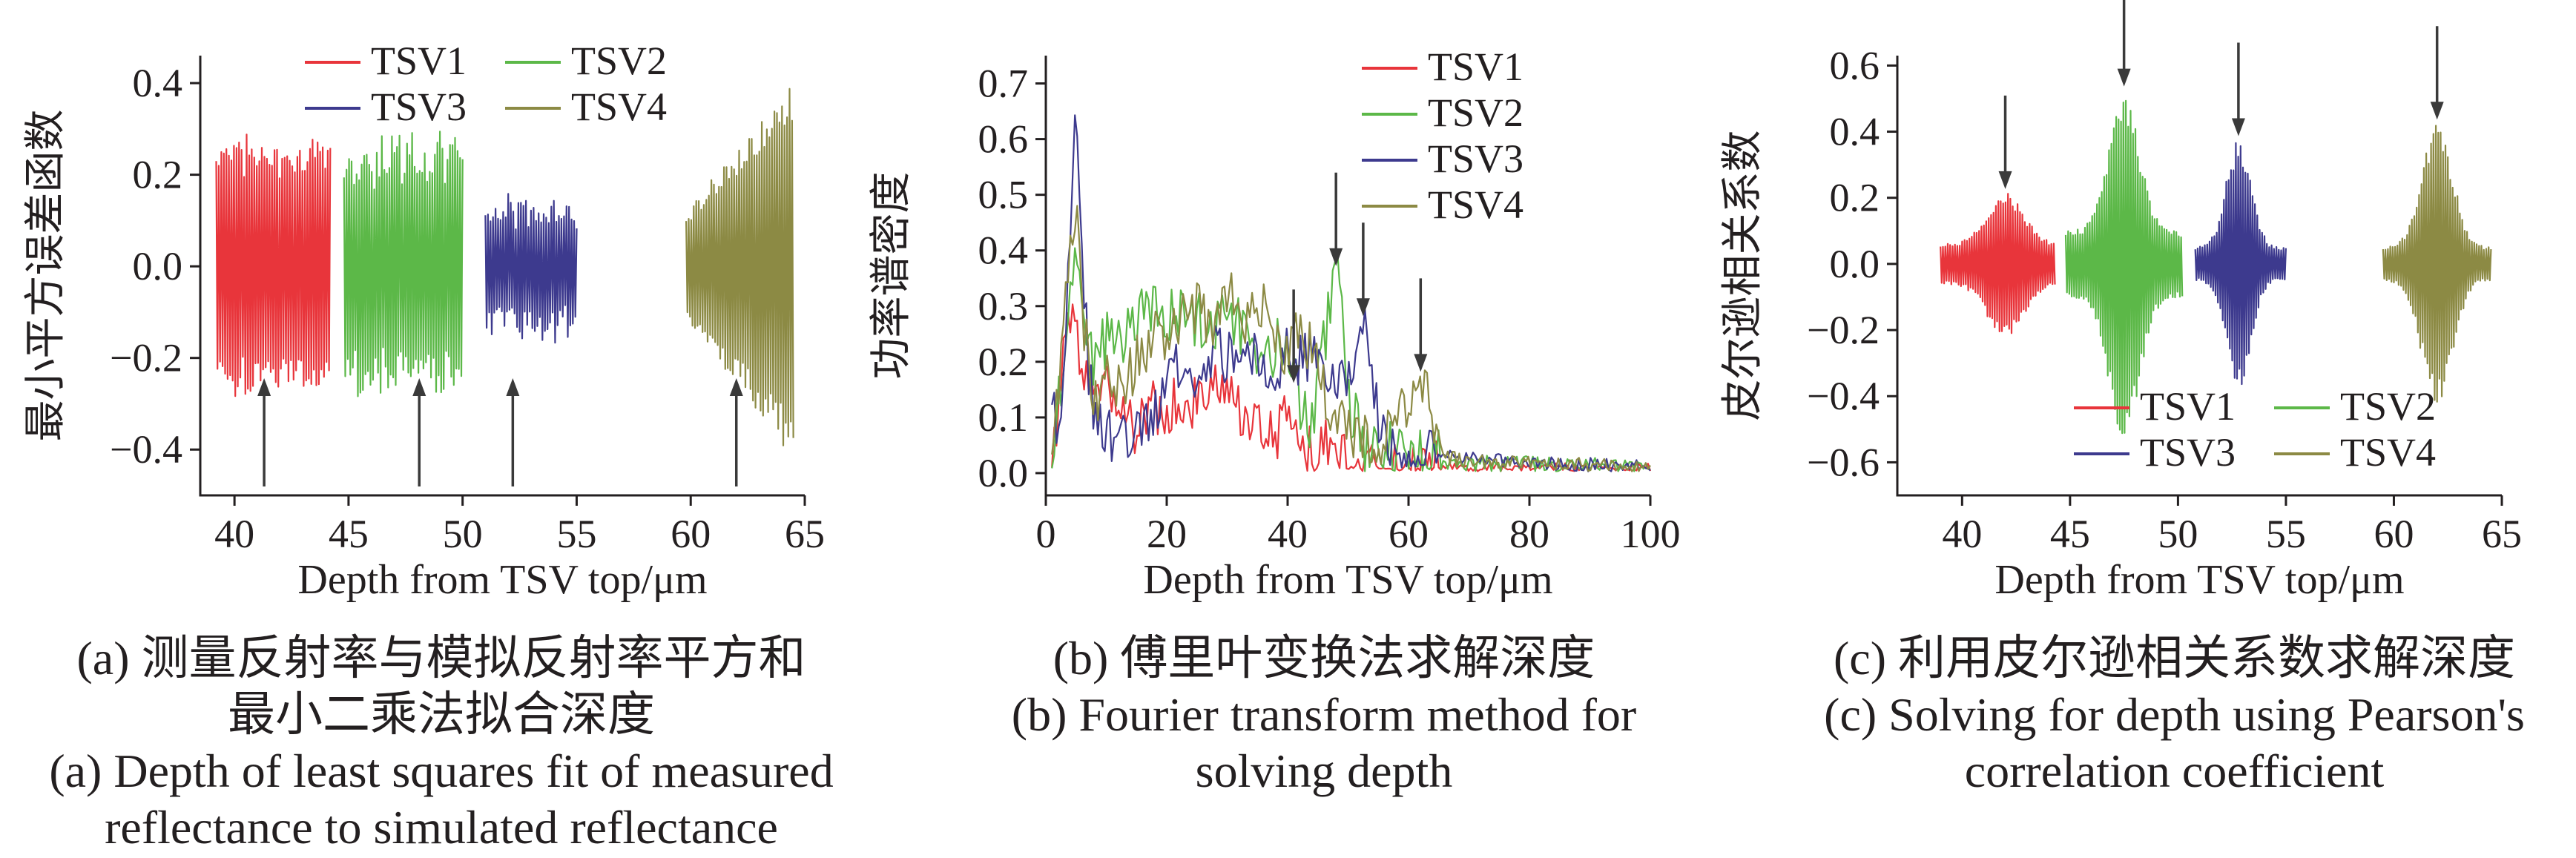 The height and width of the screenshot is (858, 2576). Describe the element at coordinates (158, 266) in the screenshot. I see `y-tick-label-a: 0.0` at that location.